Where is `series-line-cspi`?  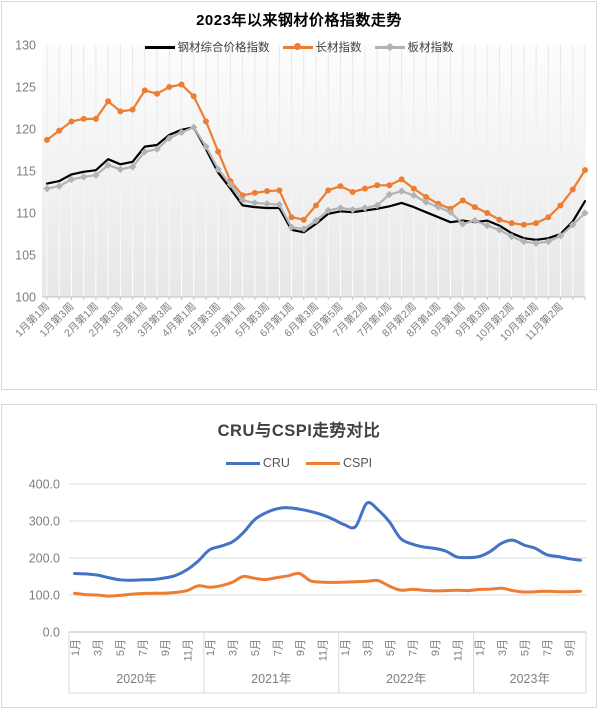
series-line-cspi is located at coordinates (327, 584).